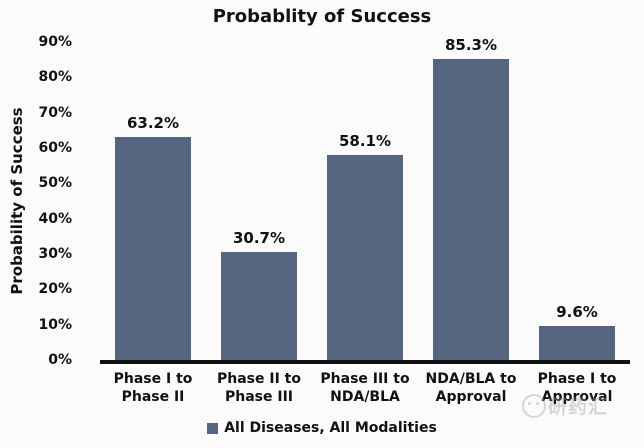 The height and width of the screenshot is (448, 644). What do you see at coordinates (55, 42) in the screenshot?
I see `y-tick-label: 90%` at bounding box center [55, 42].